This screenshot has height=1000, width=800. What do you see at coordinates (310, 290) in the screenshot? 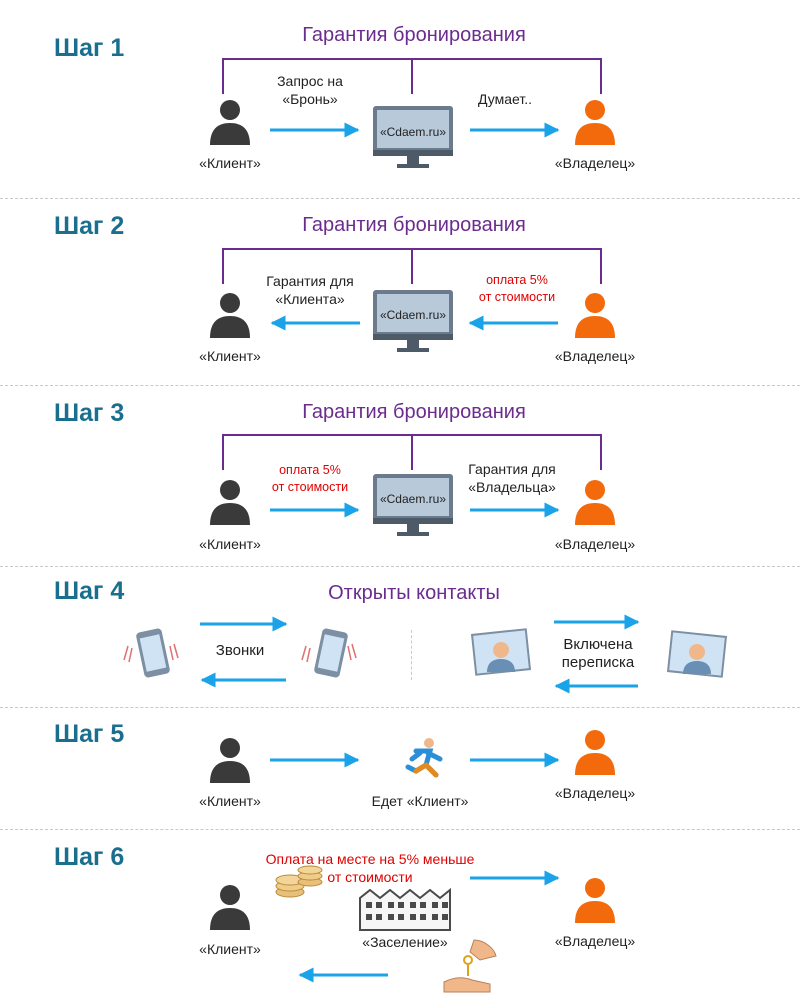
I see `step-2-left-text: Гарантия для «Клиента»` at bounding box center [310, 290].